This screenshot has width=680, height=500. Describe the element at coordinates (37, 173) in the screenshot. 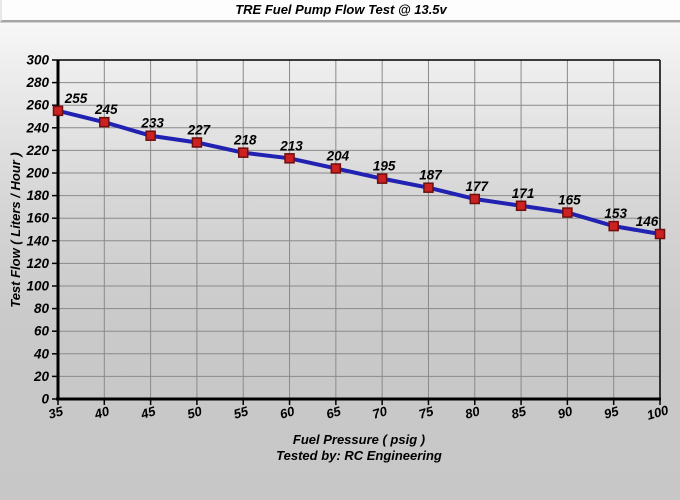

I see `y-tick-label: 200` at that location.